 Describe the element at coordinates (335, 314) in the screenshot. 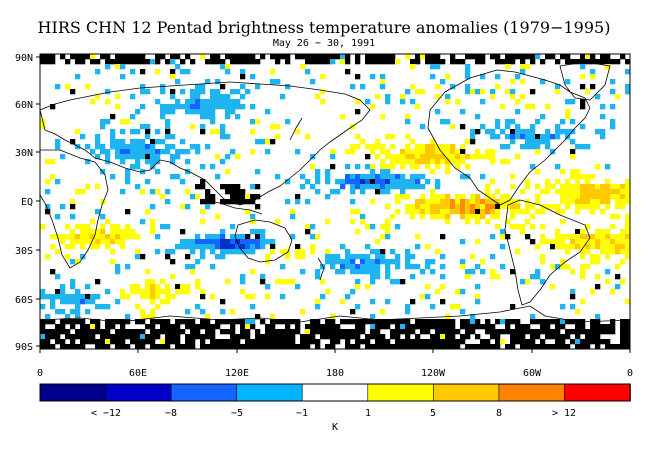

I see `coast-antarctica` at that location.